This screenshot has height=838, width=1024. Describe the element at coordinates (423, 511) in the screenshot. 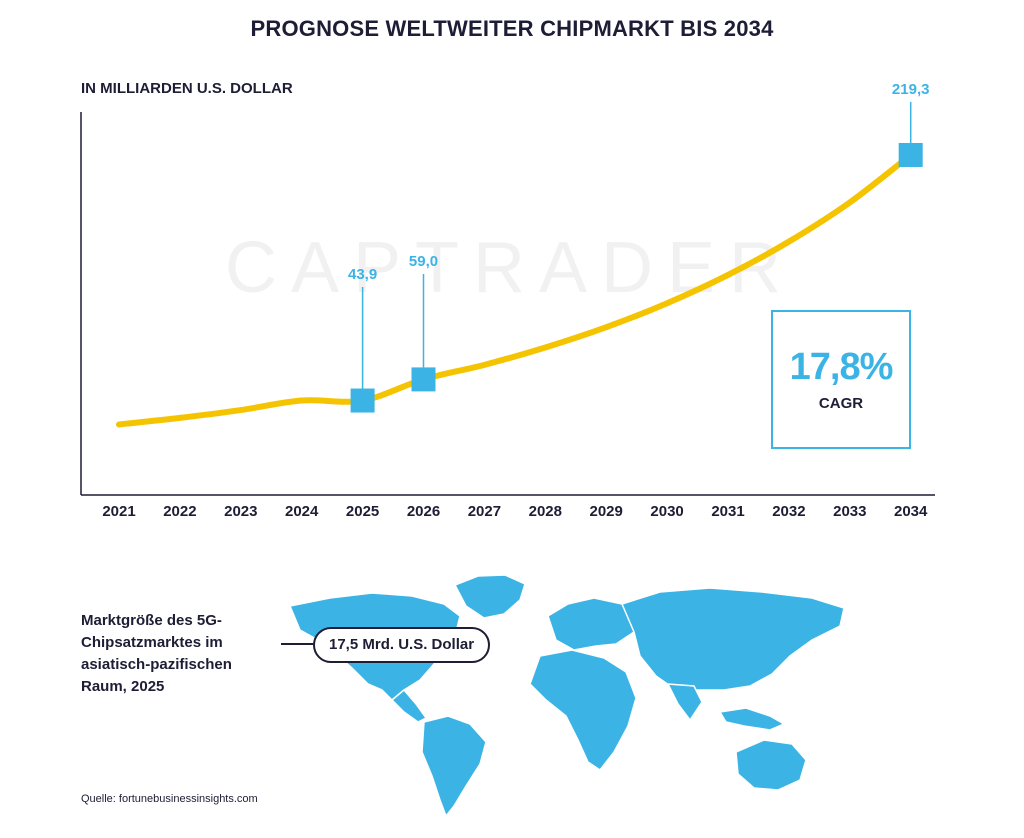

I see `x-tick-label: 2026` at that location.